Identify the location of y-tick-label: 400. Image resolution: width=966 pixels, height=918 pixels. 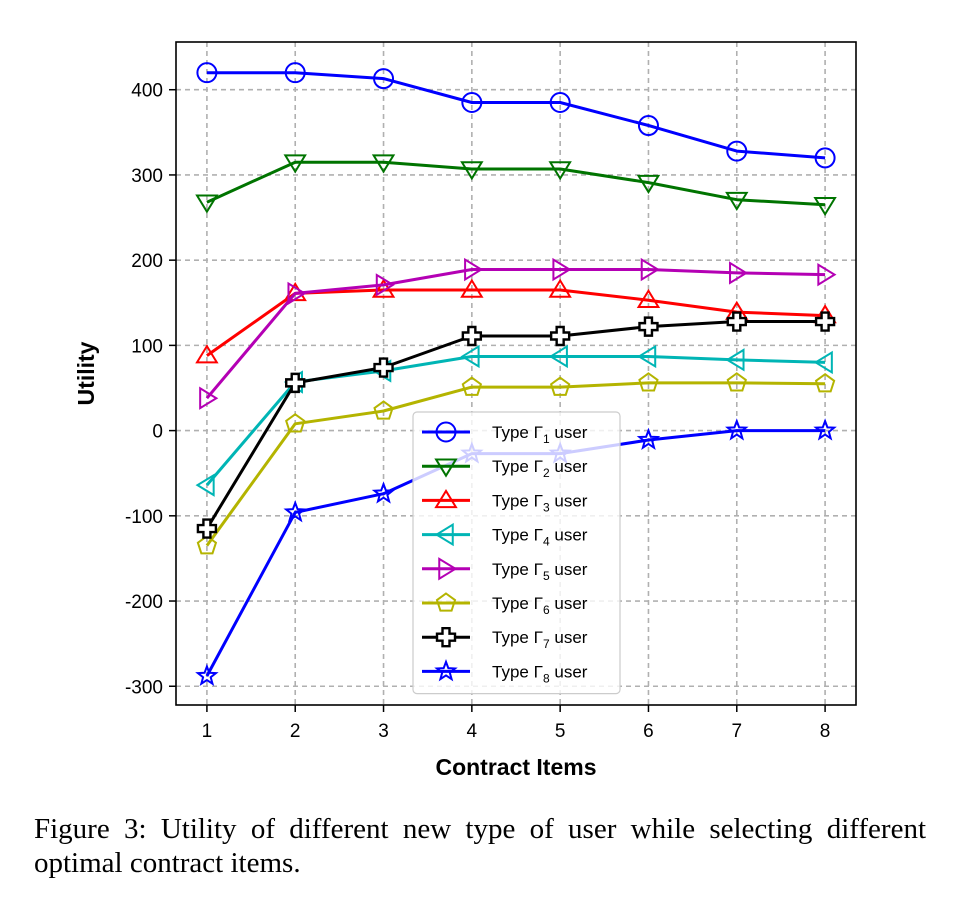
(147, 91).